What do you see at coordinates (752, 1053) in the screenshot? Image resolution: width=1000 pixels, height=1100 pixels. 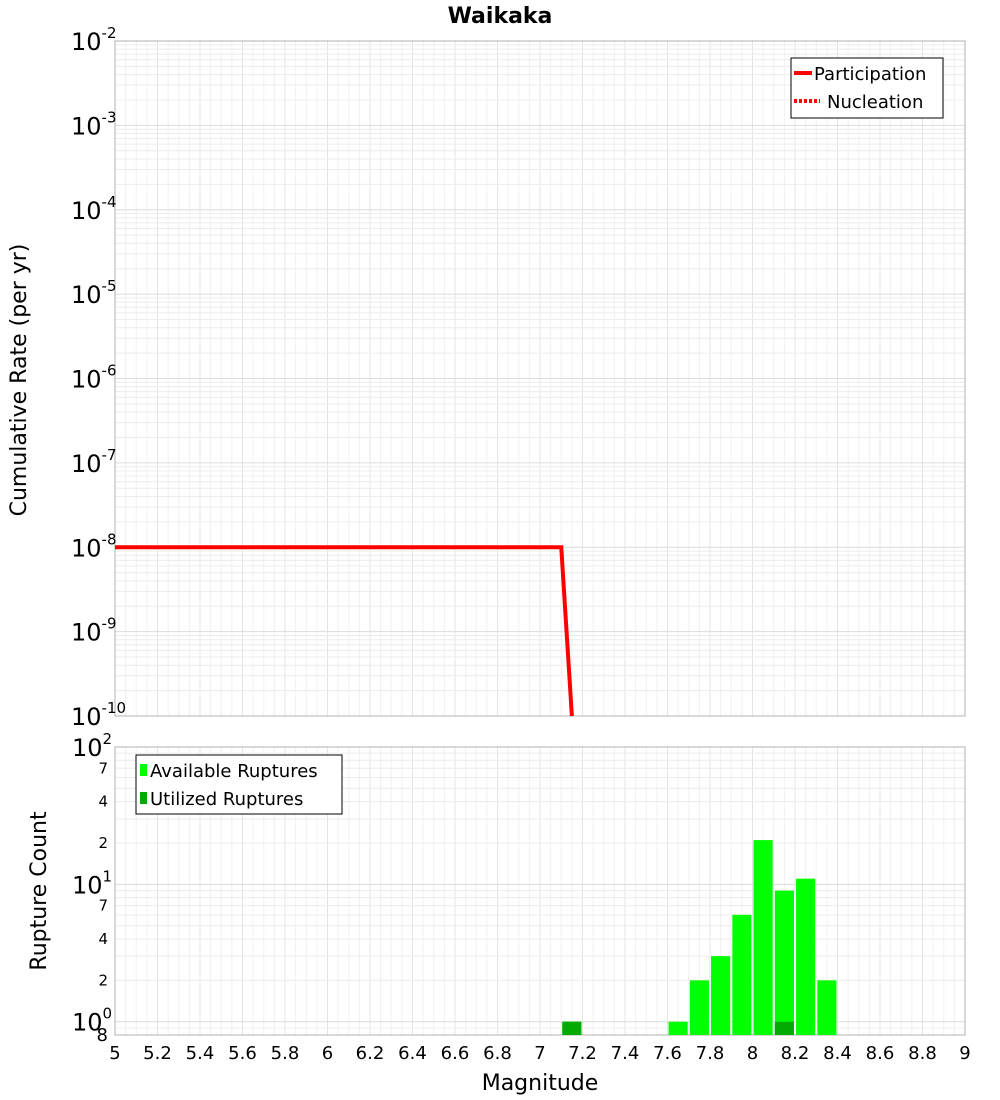 I see `x-tick-label: 8` at bounding box center [752, 1053].